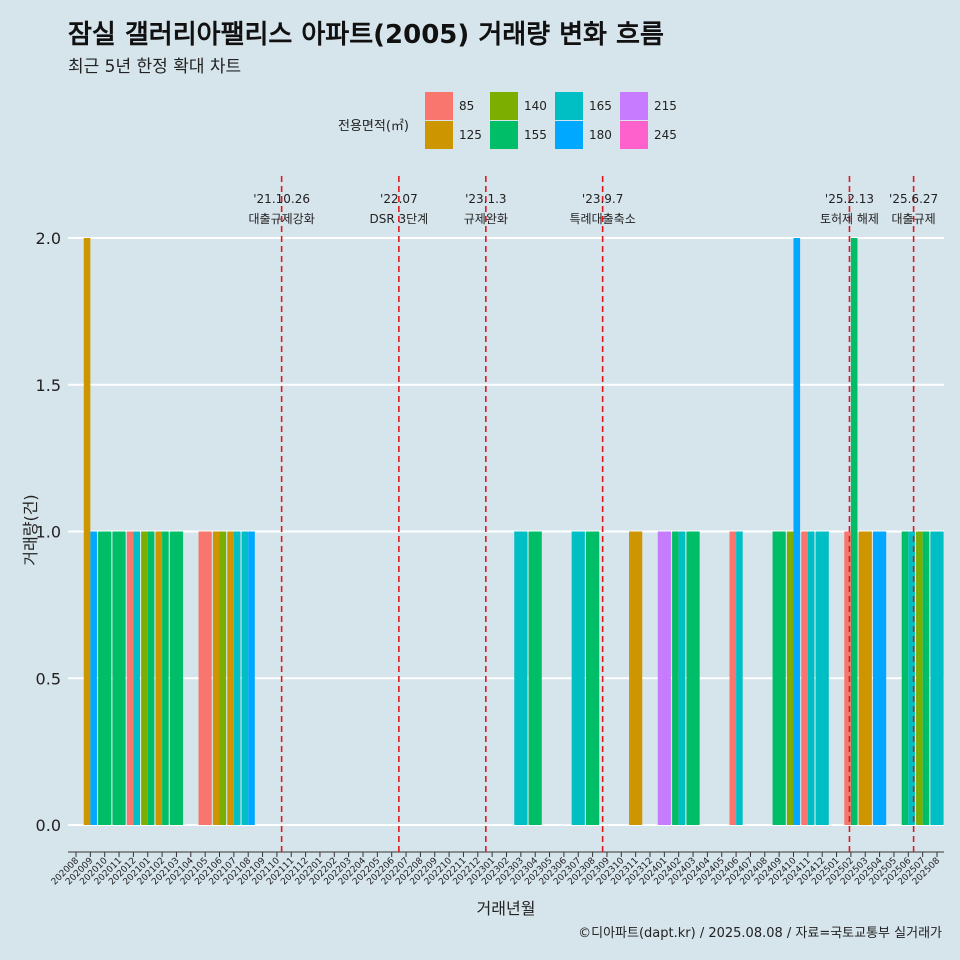 This screenshot has height=960, width=960. I want to click on event-date-label: '23.9.7, so click(602, 199).